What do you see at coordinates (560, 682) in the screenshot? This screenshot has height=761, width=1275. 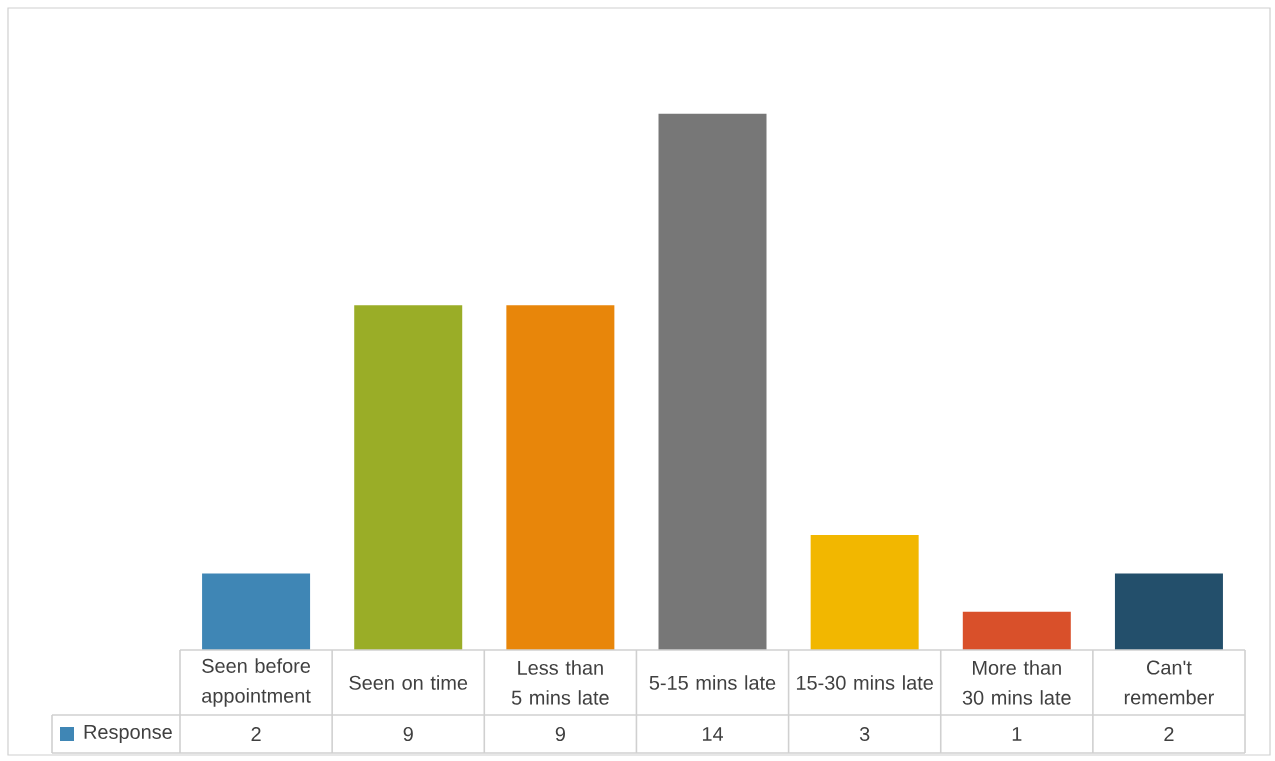 I see `x-tick-label: Less than 5 mins late` at bounding box center [560, 682].